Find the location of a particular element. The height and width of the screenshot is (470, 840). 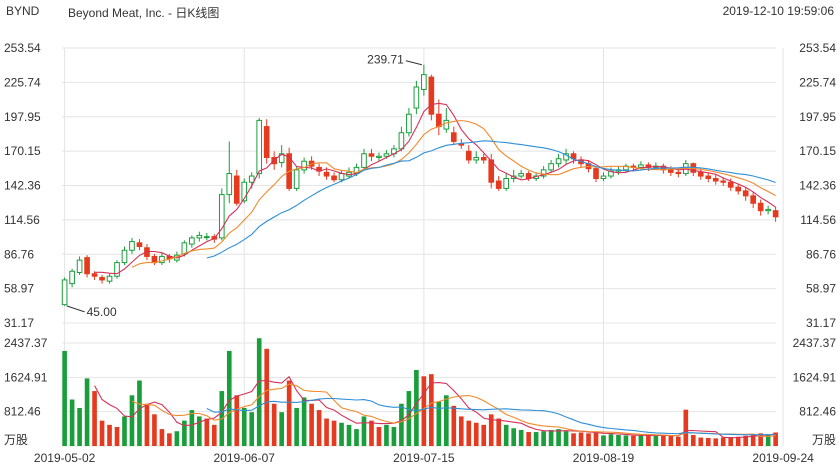

price-axis-label-left: 114.56 is located at coordinates (22, 220).